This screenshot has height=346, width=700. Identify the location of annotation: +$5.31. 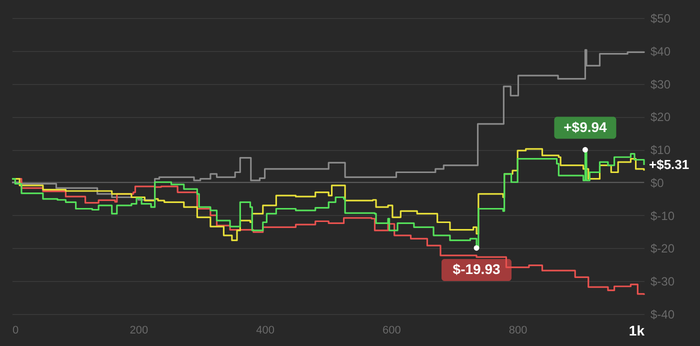
(669, 164).